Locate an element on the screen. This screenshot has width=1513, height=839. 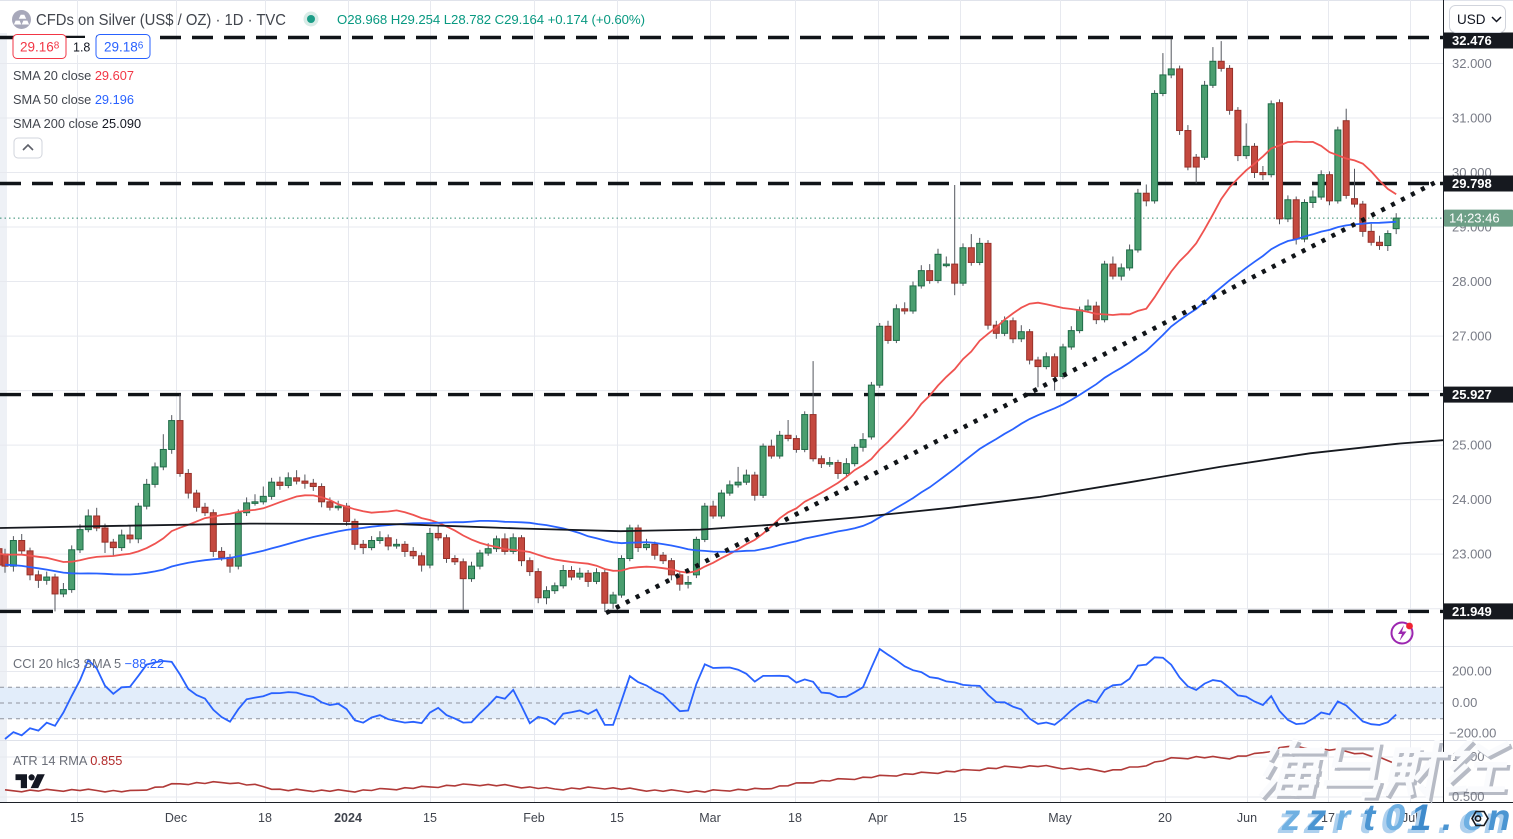
svg-text: Jun is located at coordinates (1247, 818).